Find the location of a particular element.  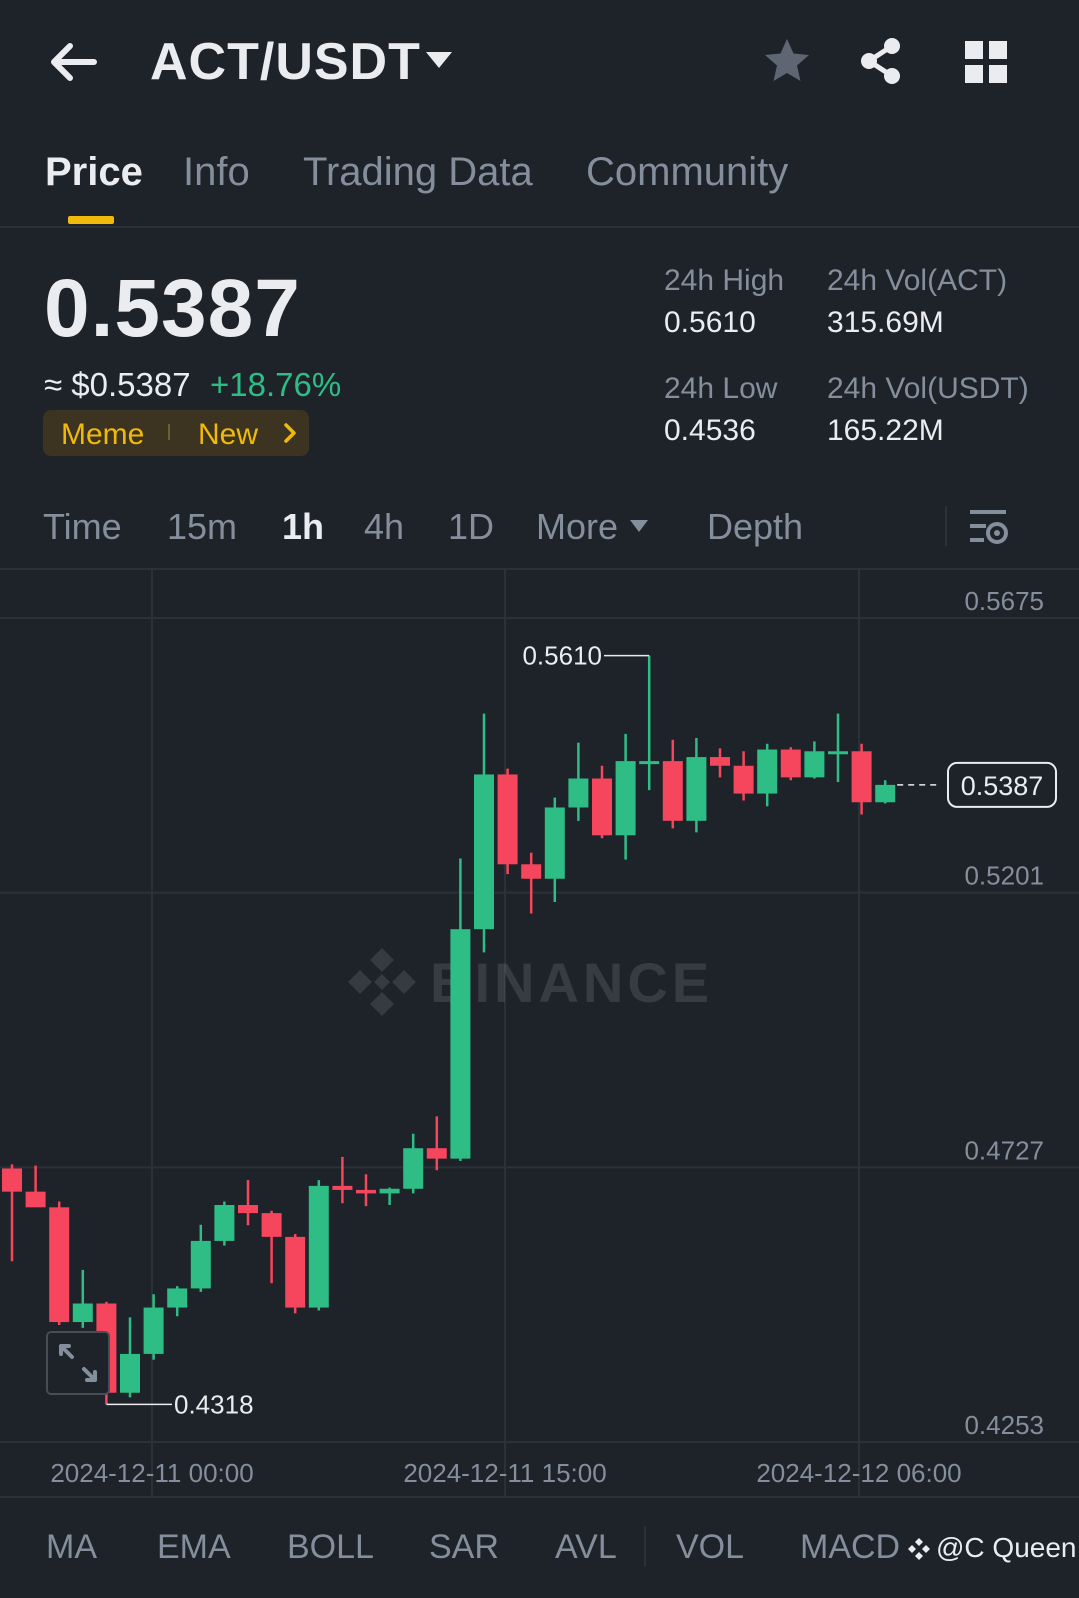

stat-24h-low-value: 0.4536 is located at coordinates (710, 430).